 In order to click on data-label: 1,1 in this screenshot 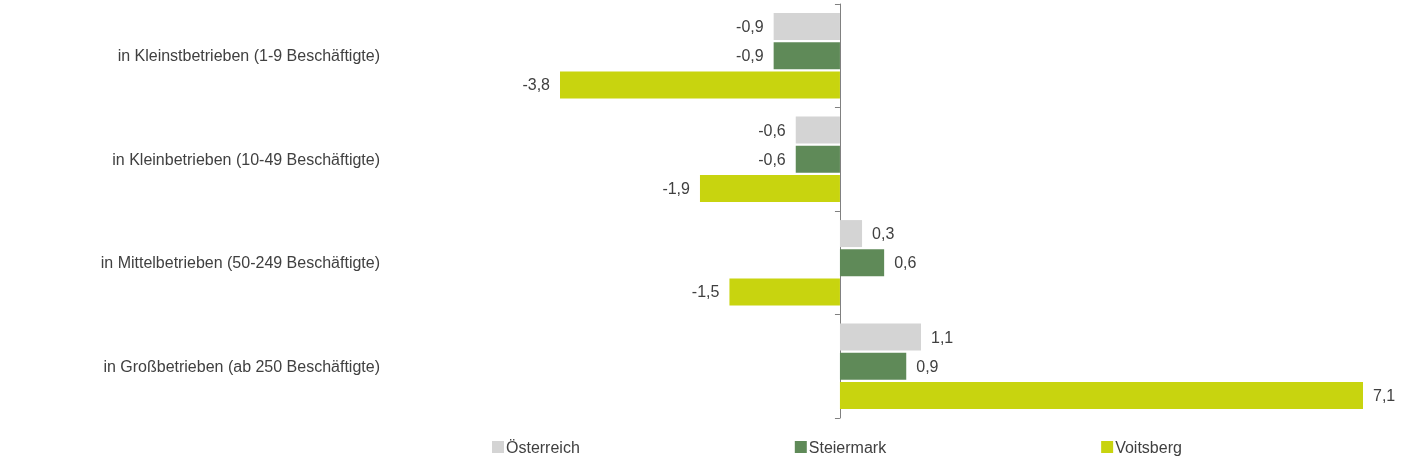, I will do `click(942, 337)`.